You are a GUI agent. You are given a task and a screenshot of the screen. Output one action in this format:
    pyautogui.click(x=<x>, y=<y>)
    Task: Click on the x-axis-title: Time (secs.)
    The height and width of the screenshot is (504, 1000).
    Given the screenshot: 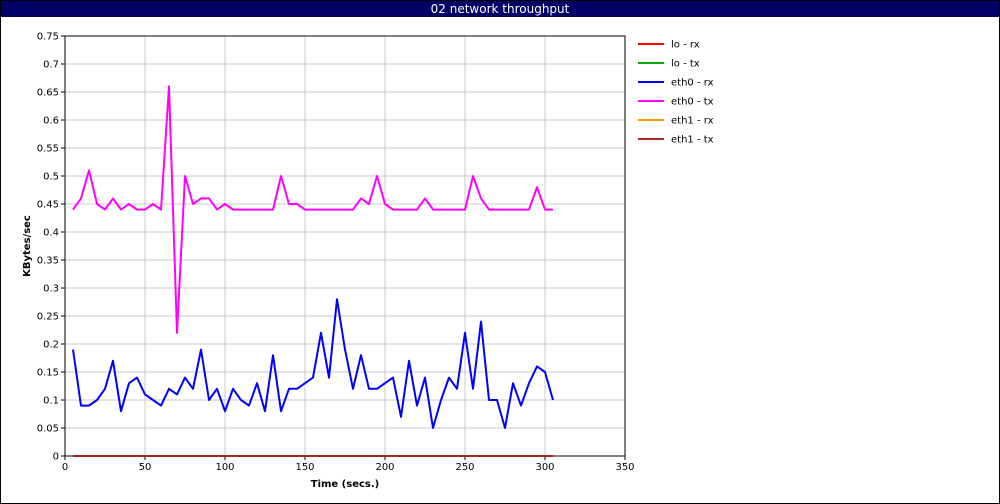 What is the action you would take?
    pyautogui.click(x=345, y=484)
    